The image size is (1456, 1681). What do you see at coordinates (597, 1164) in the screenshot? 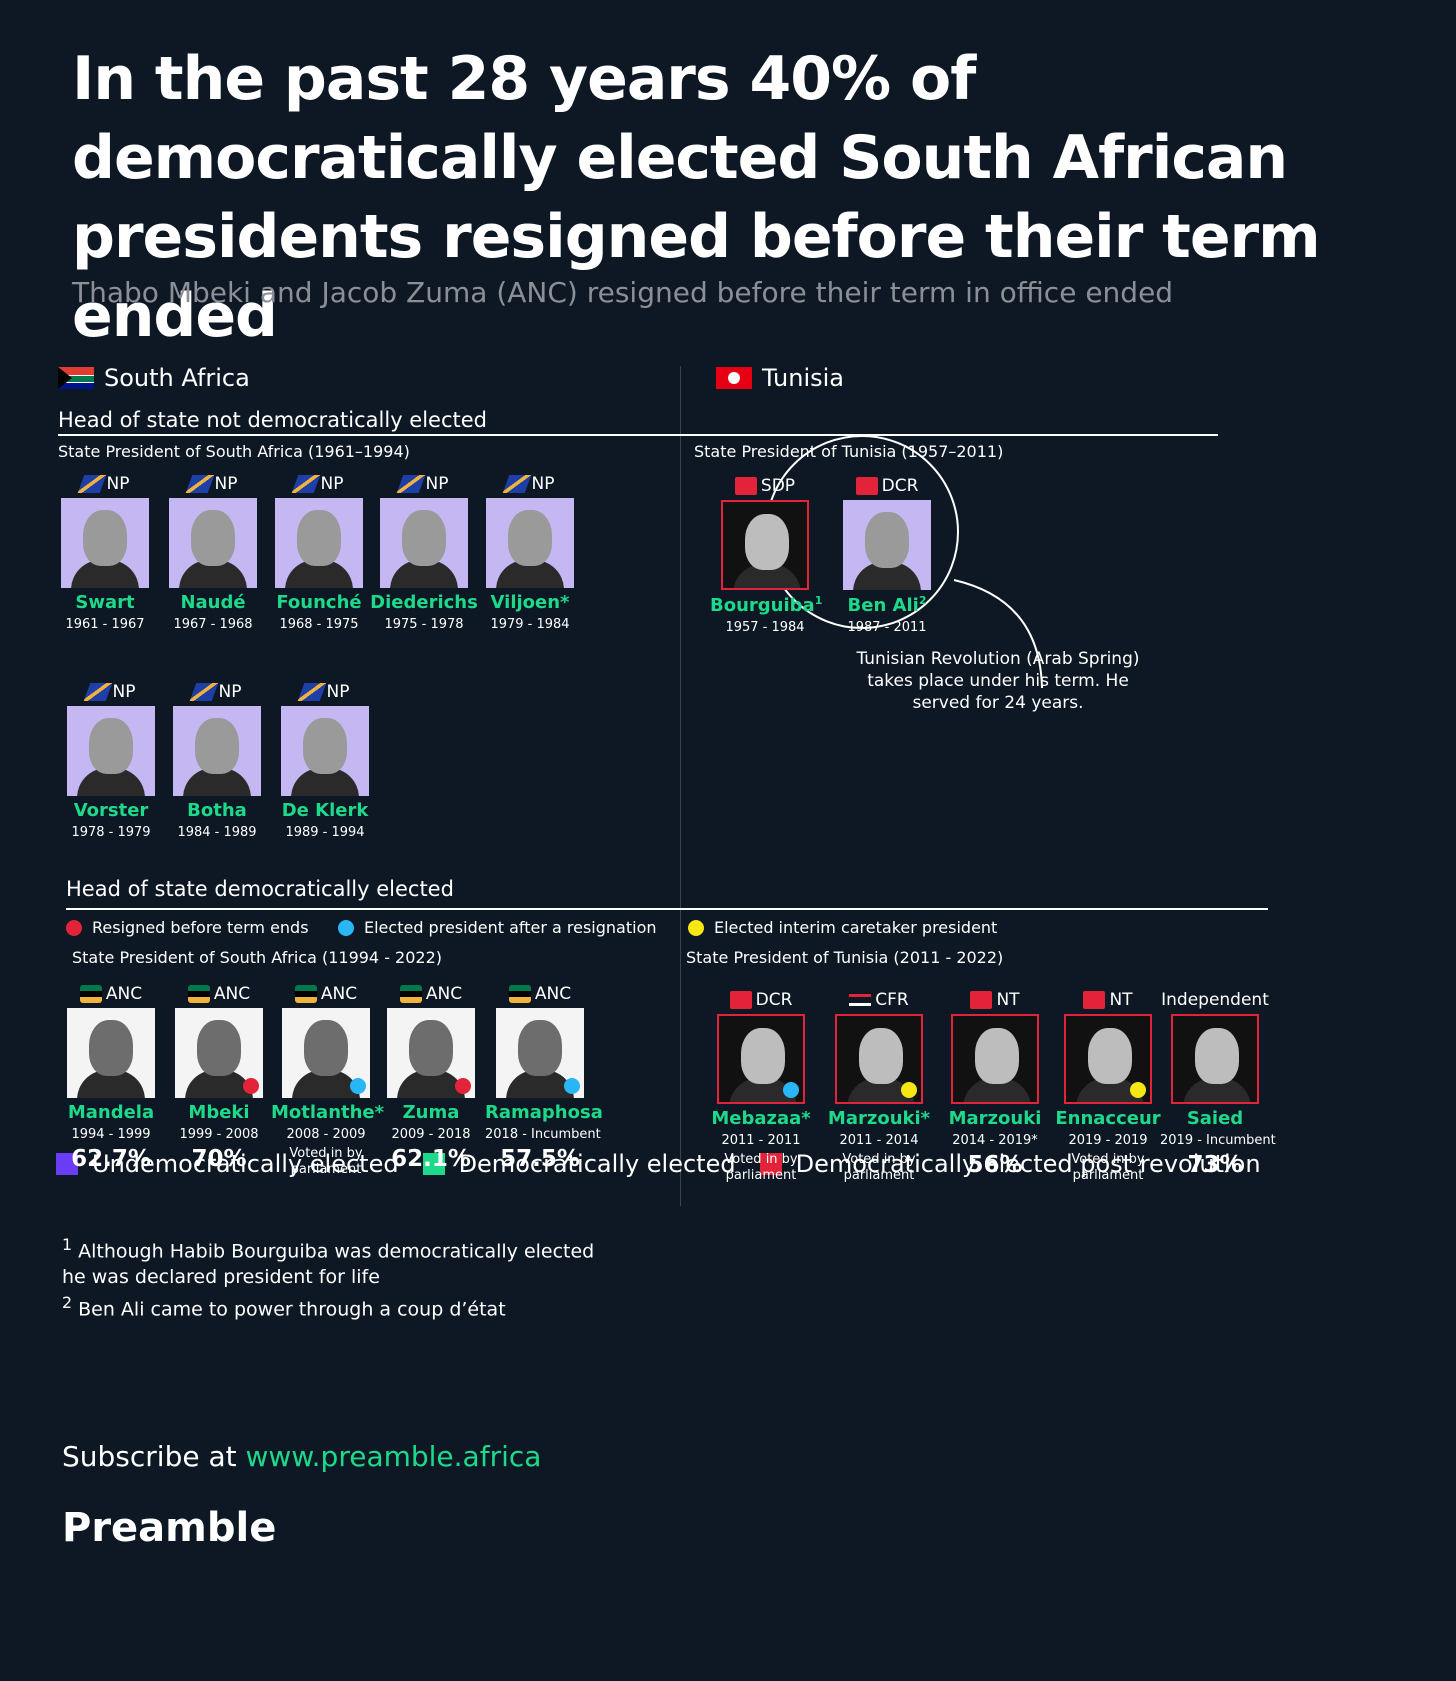
I see `legend-label: Democratically elected` at bounding box center [597, 1164].